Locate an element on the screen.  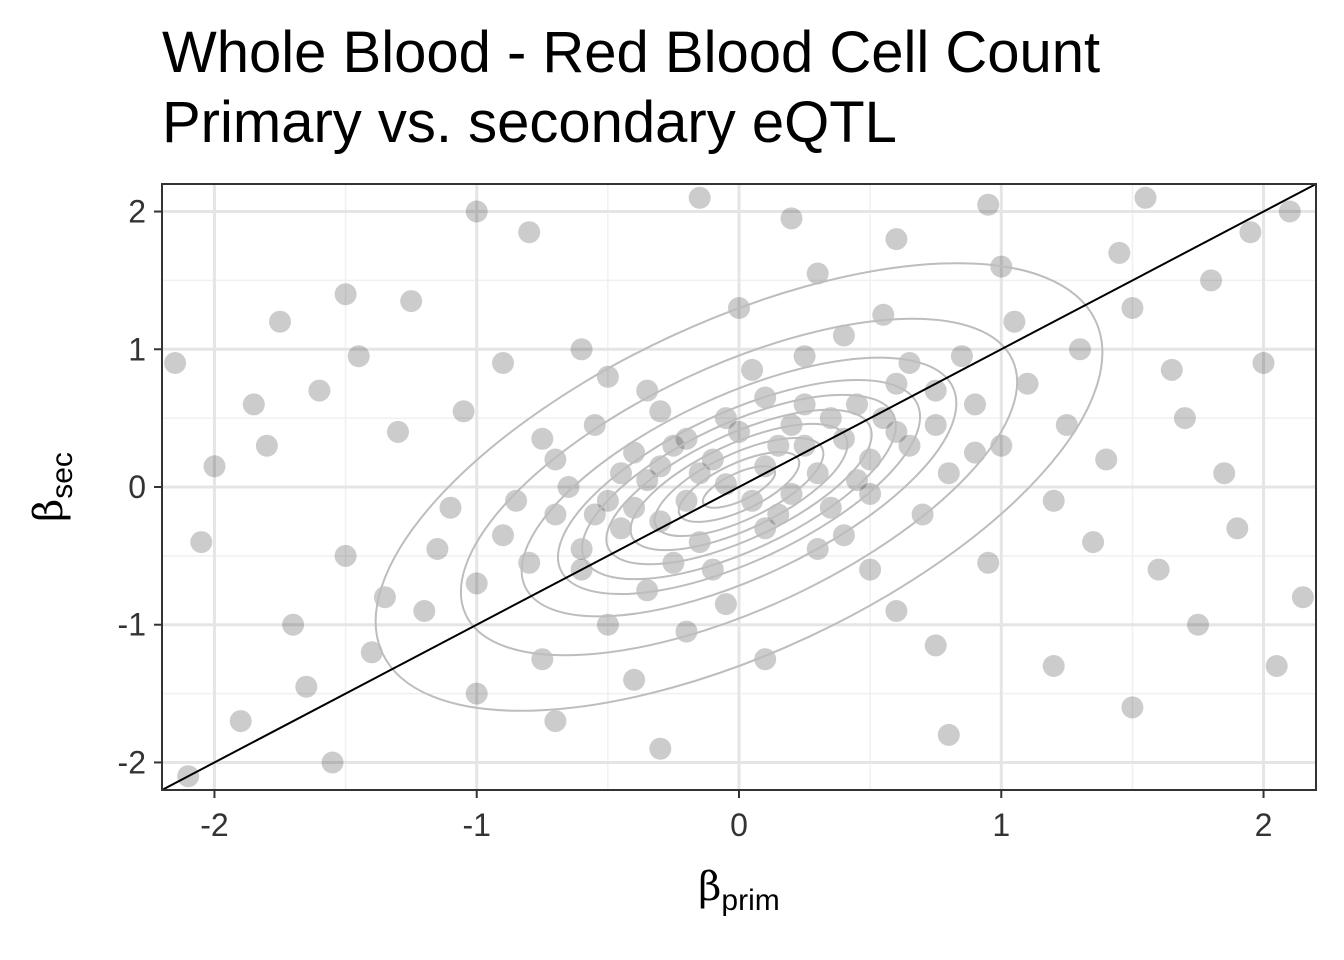
x-tick-label: 1 is located at coordinates (1001, 825).